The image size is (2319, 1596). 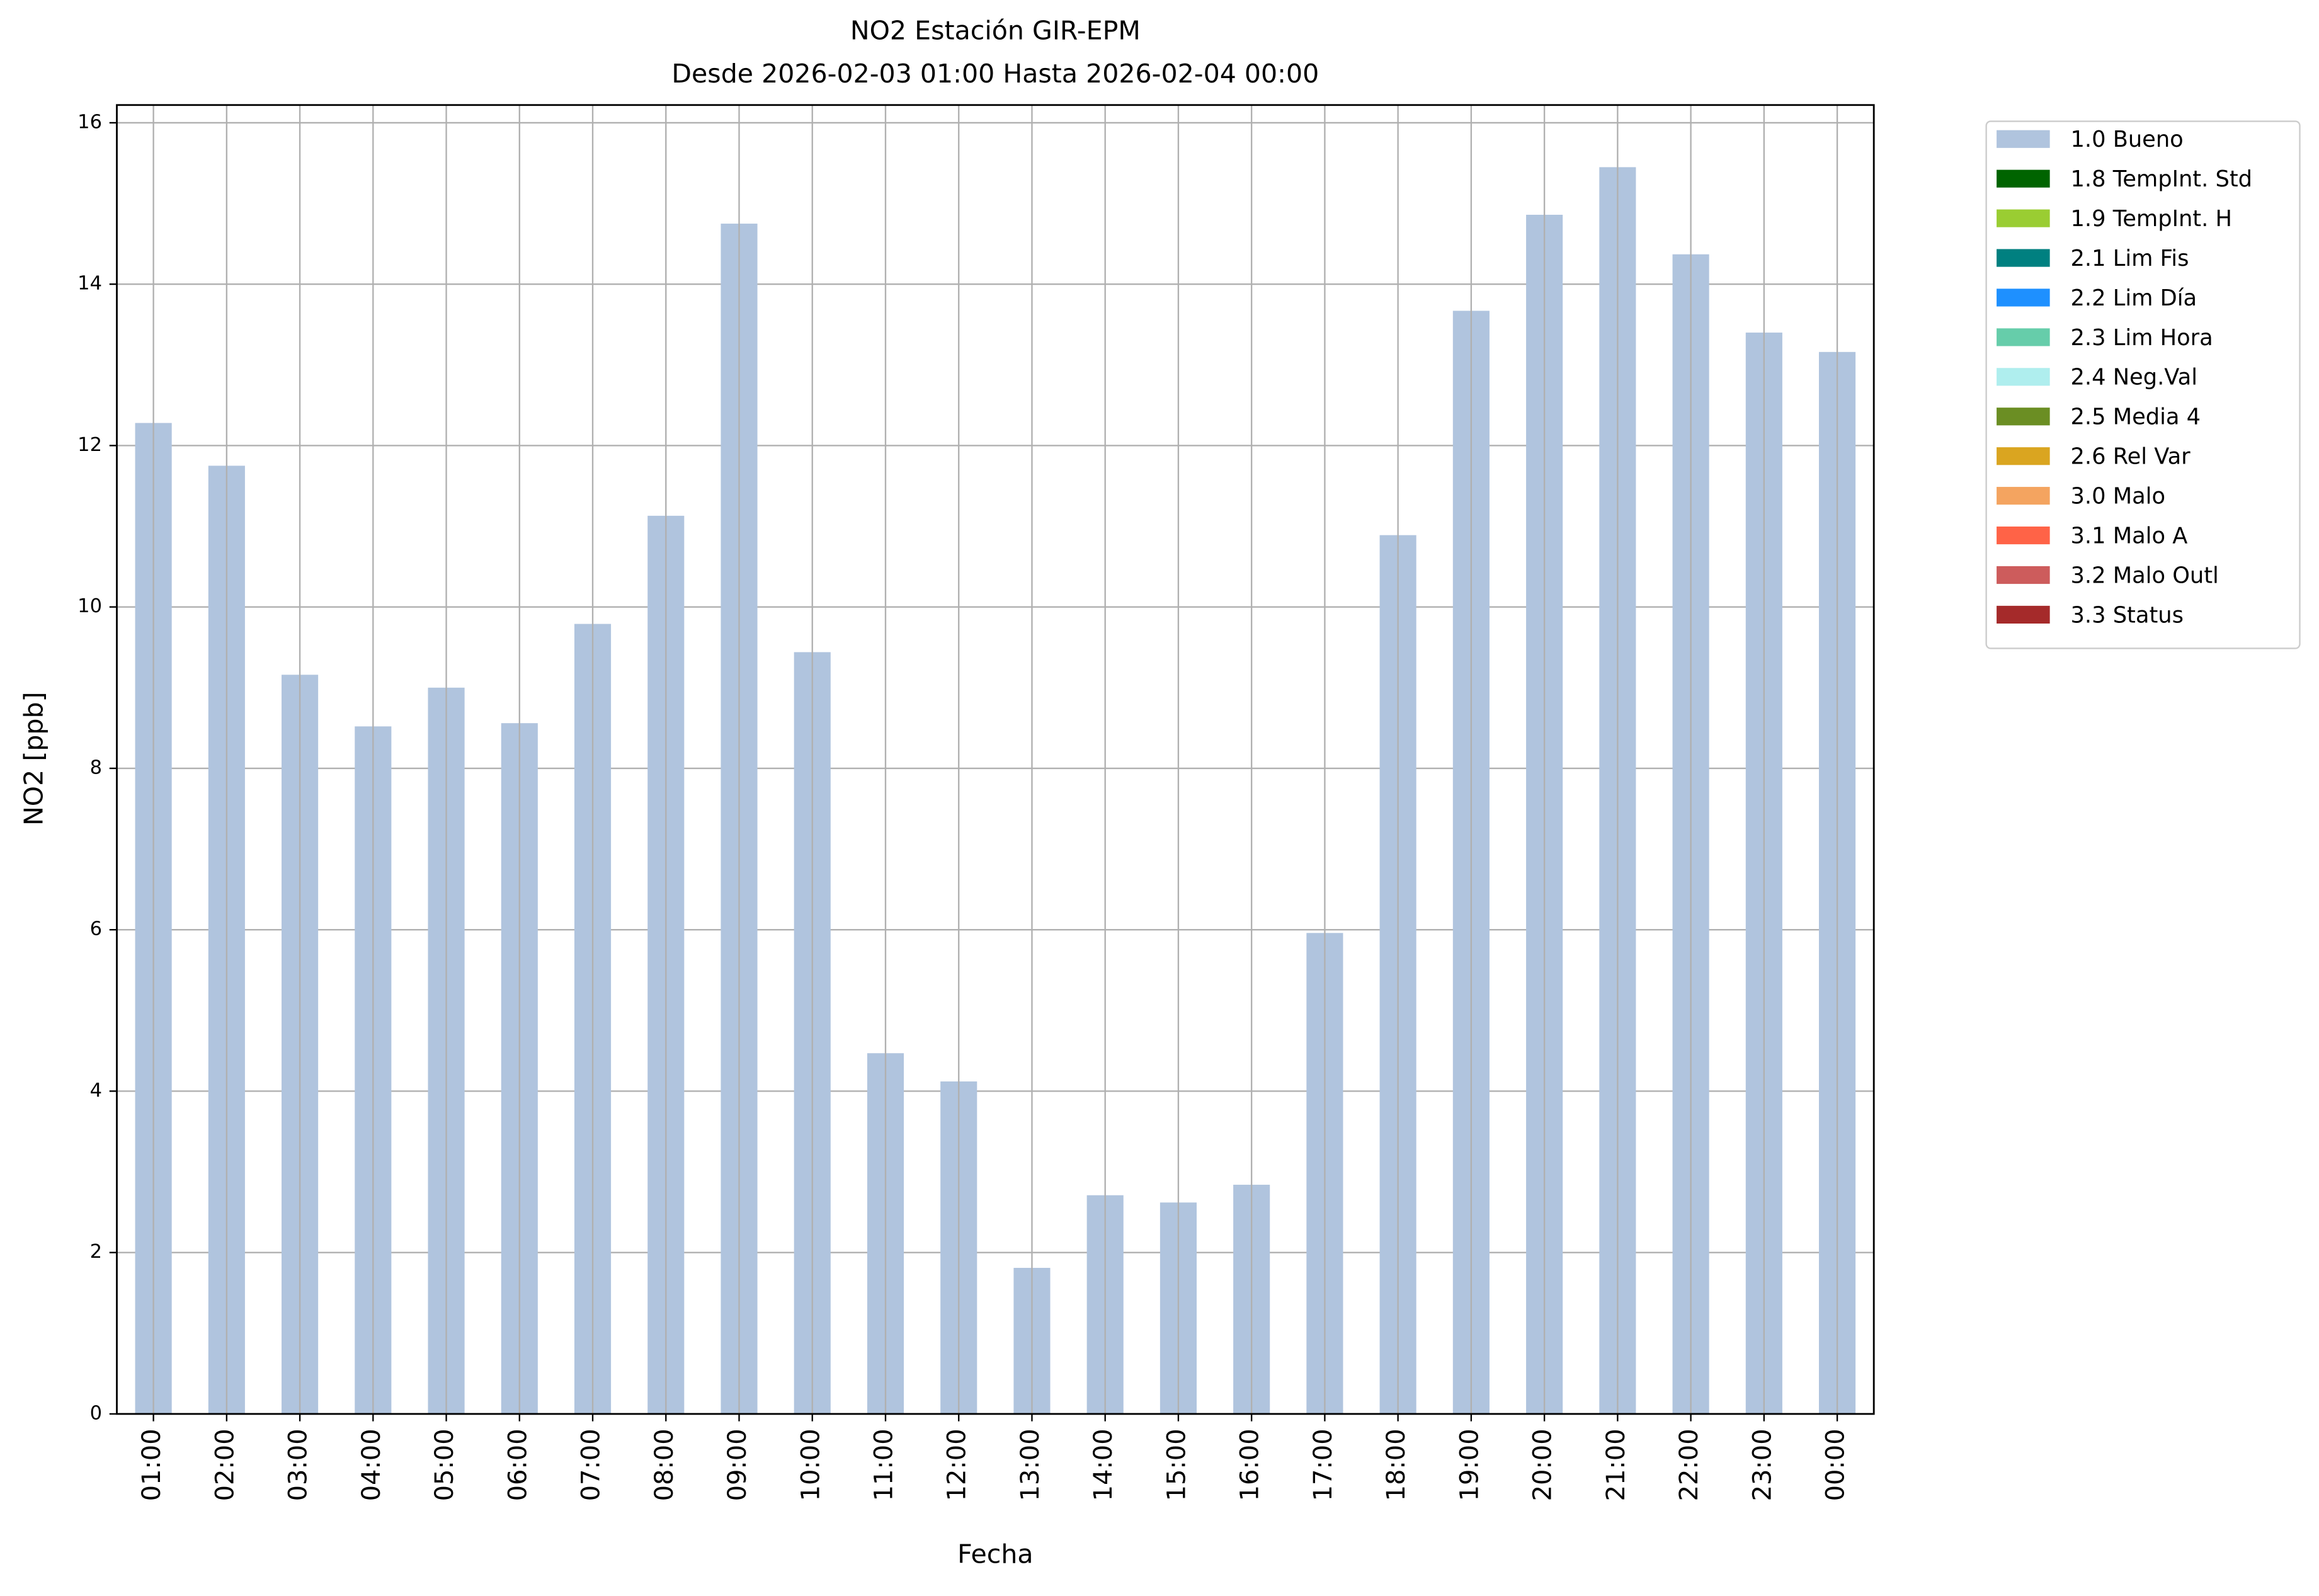 What do you see at coordinates (2129, 536) in the screenshot?
I see `legend-label: 3.1 Malo A` at bounding box center [2129, 536].